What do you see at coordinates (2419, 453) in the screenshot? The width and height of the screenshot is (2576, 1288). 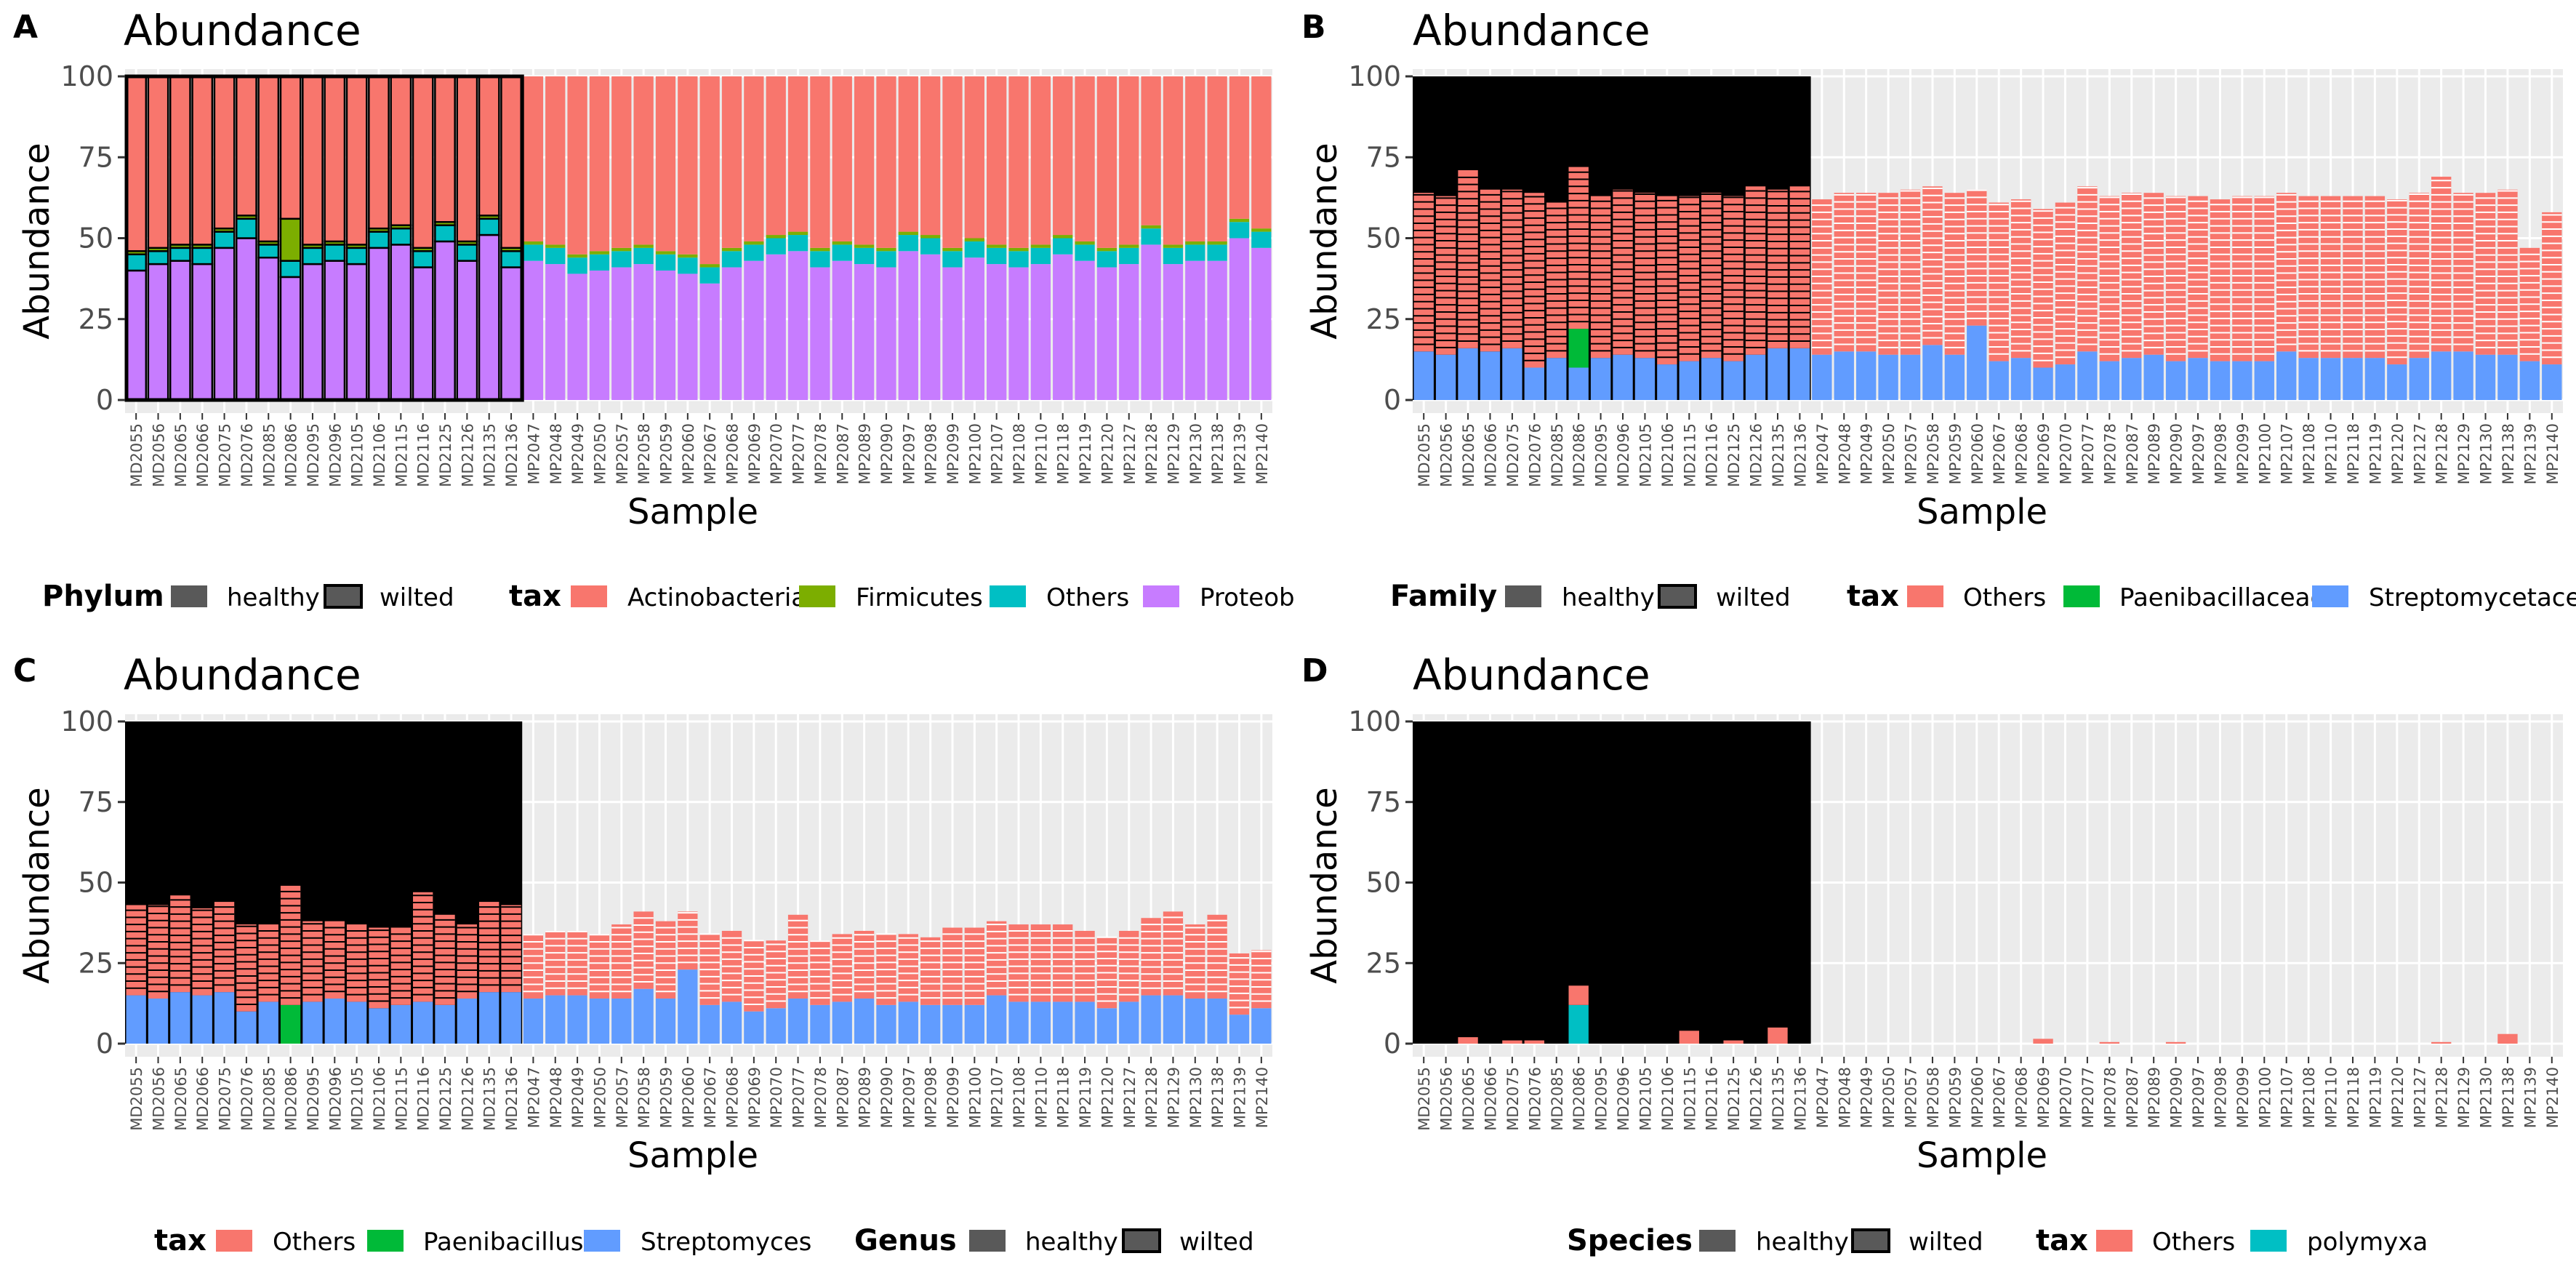 I see `x-tick-label: MP2127` at bounding box center [2419, 453].